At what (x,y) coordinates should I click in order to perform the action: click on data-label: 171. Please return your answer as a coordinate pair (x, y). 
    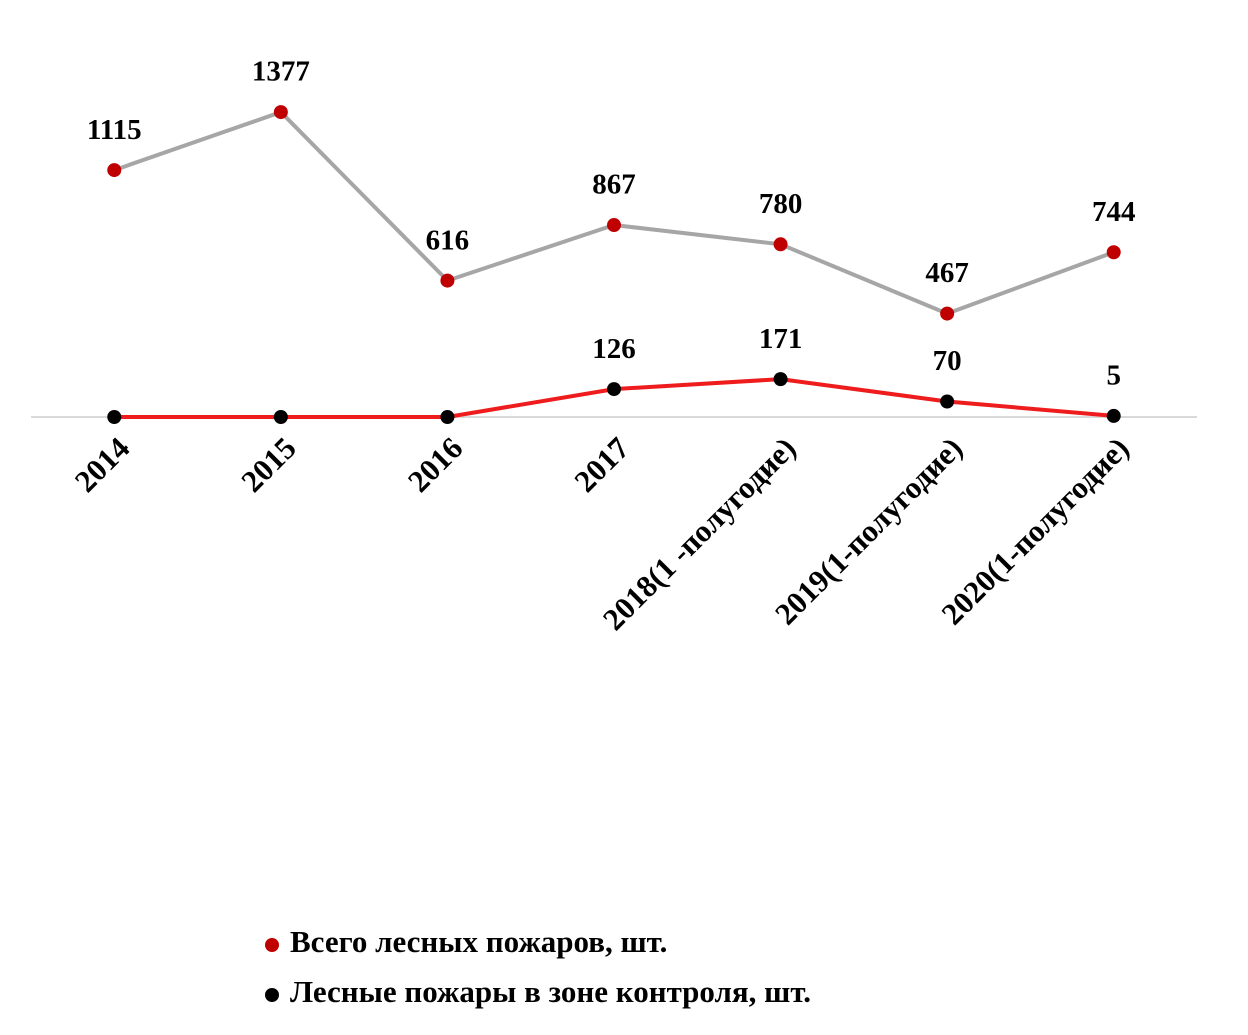
    Looking at the image, I should click on (781, 339).